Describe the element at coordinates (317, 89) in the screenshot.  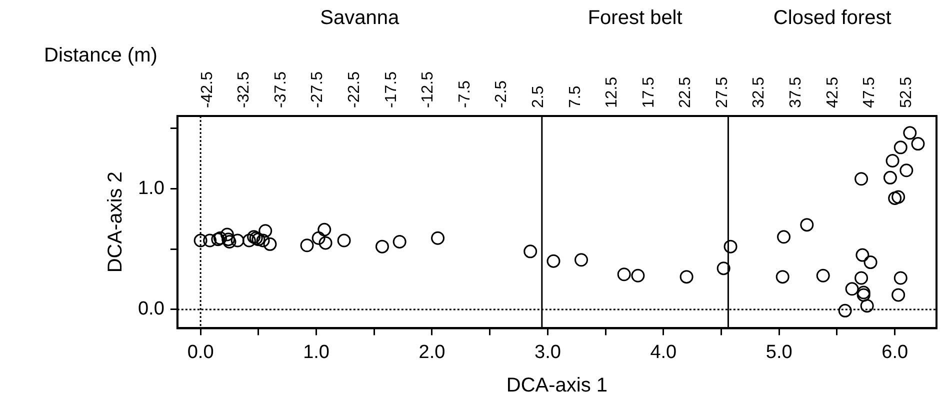
I see `text: -27.5` at that location.